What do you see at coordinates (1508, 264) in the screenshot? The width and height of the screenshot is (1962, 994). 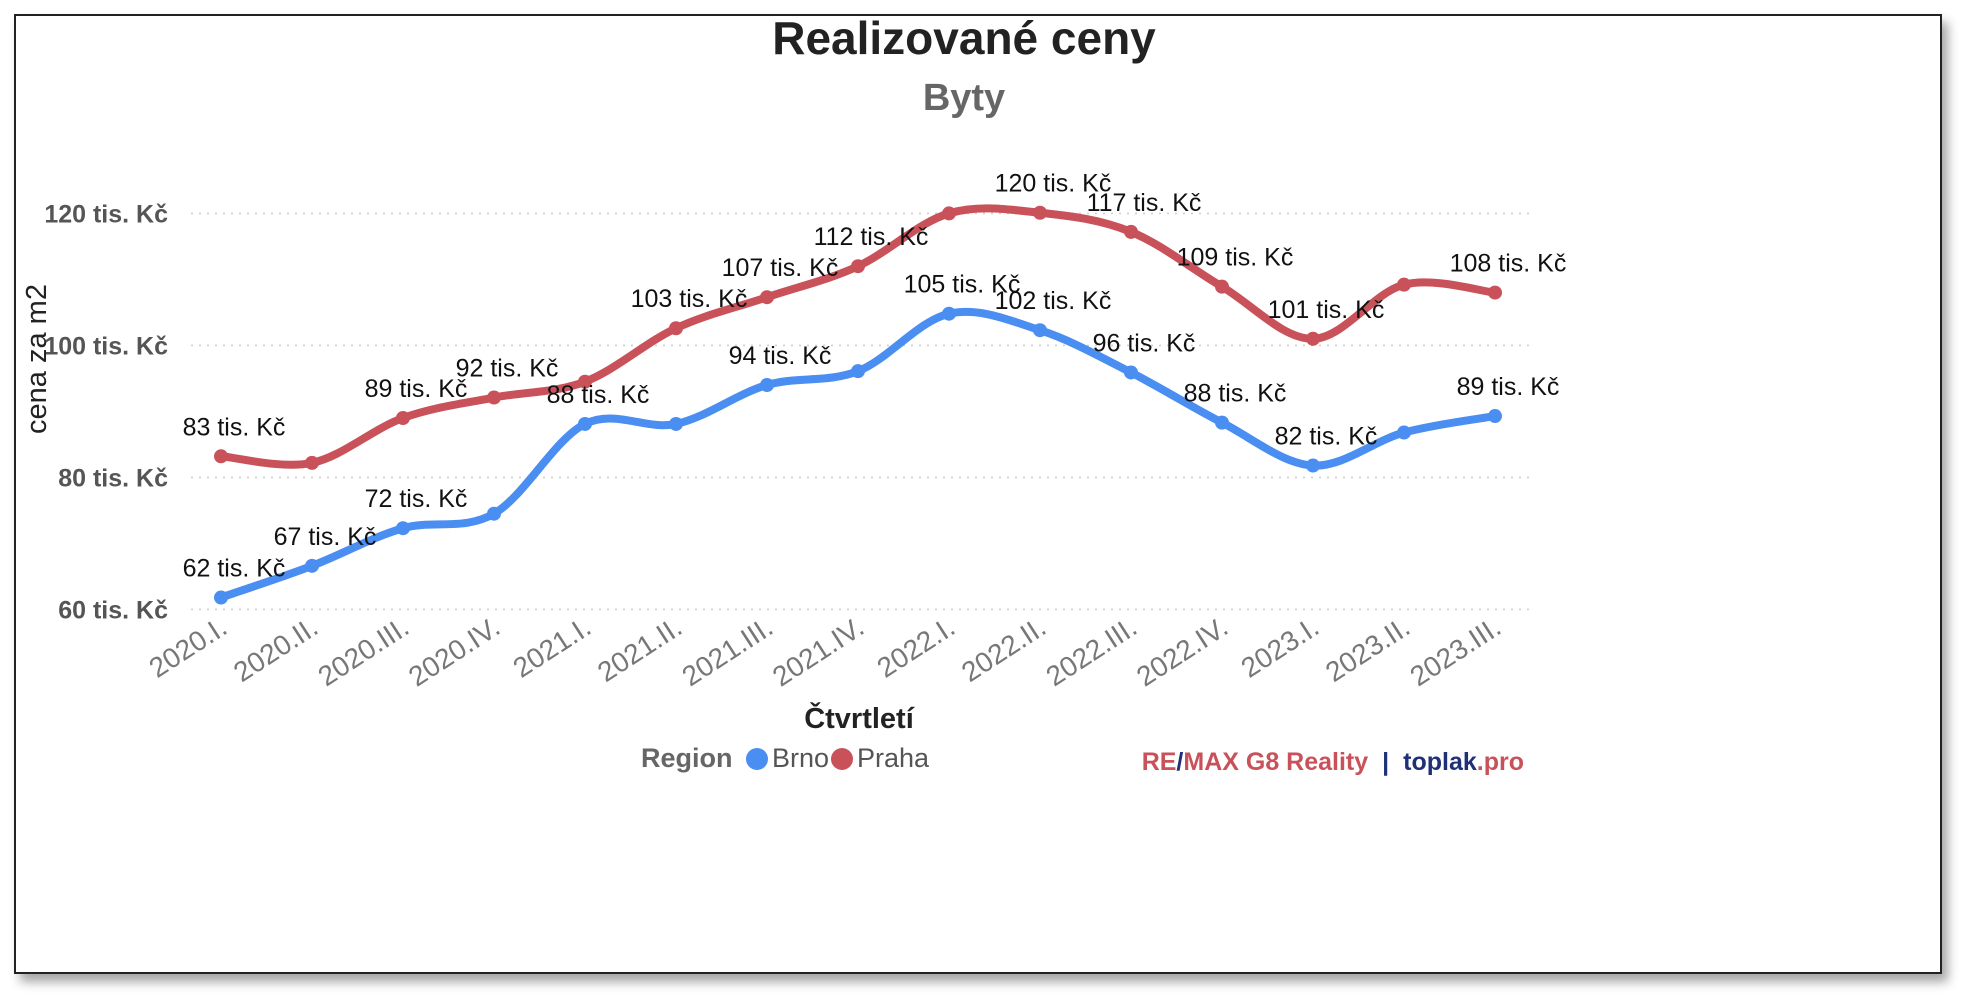 I see `data-label-praha: 108 tis. Kč` at bounding box center [1508, 264].